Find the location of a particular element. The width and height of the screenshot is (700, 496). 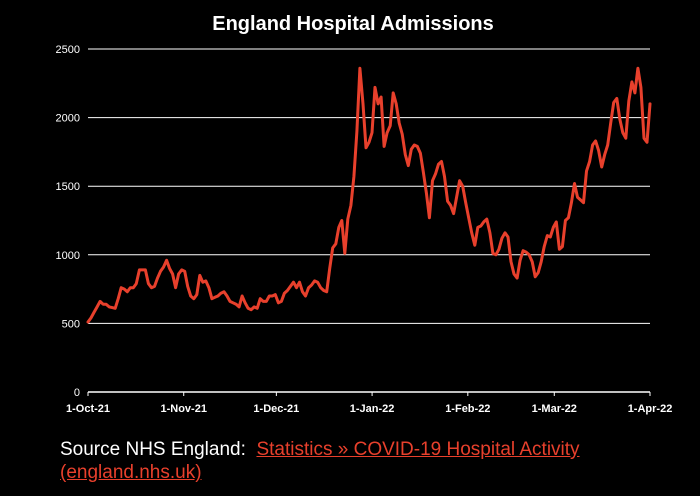

chart-title: England Hospital Admissions is located at coordinates (353, 24).